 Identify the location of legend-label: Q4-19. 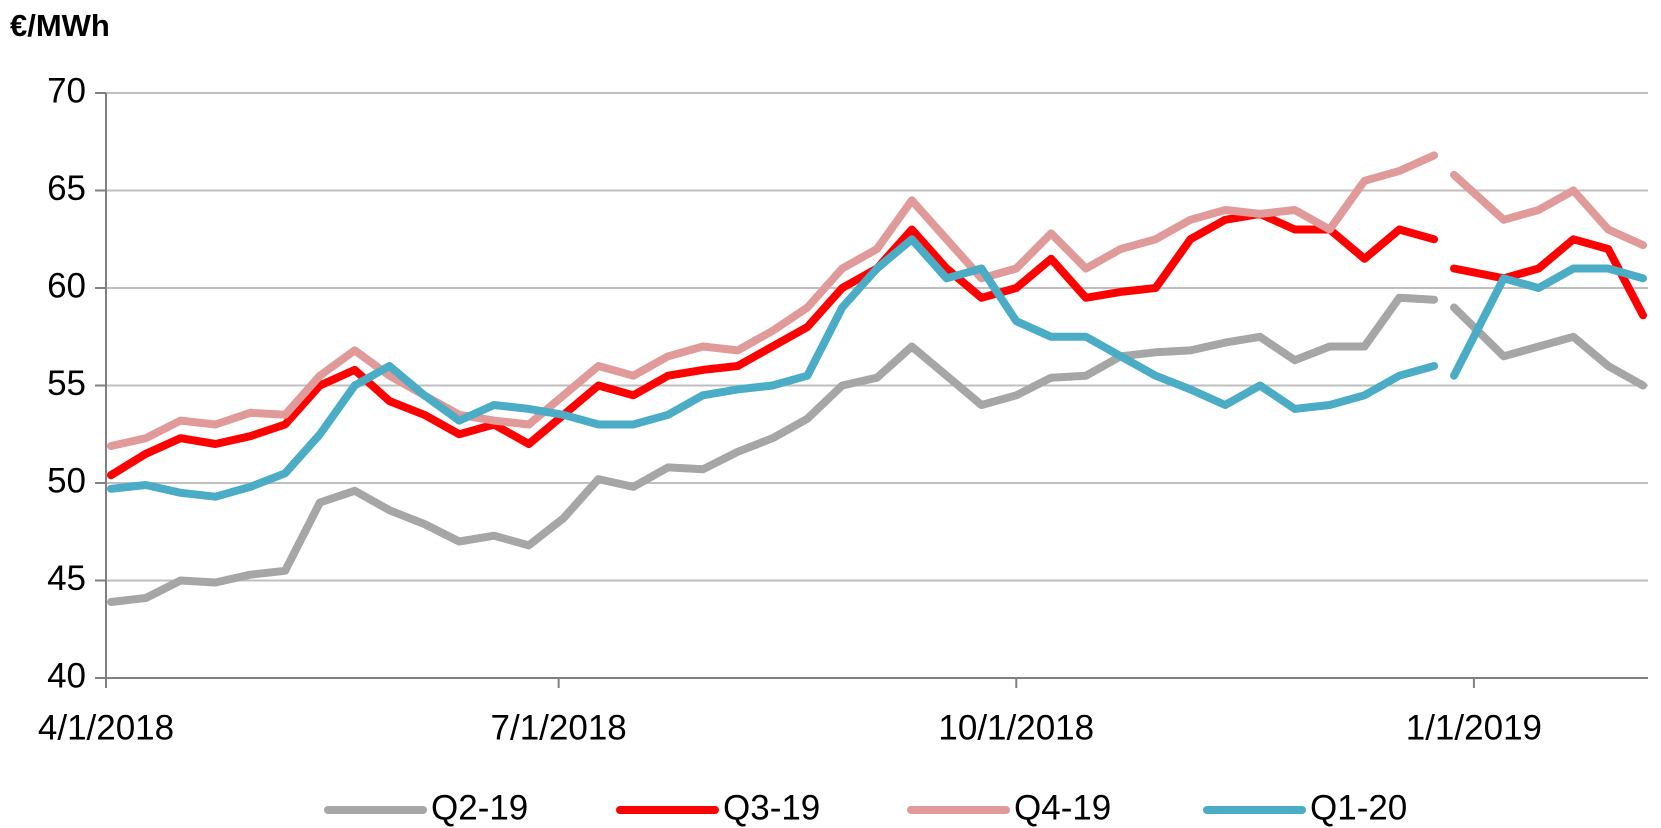
(1062, 807).